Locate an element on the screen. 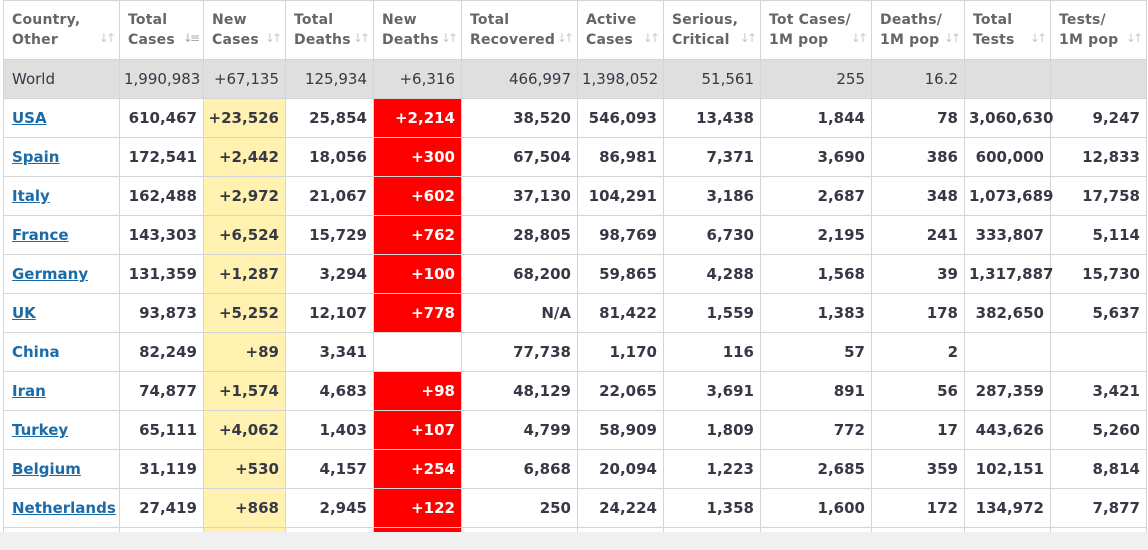  cell-cases-per-1m: 1,844 is located at coordinates (816, 118).